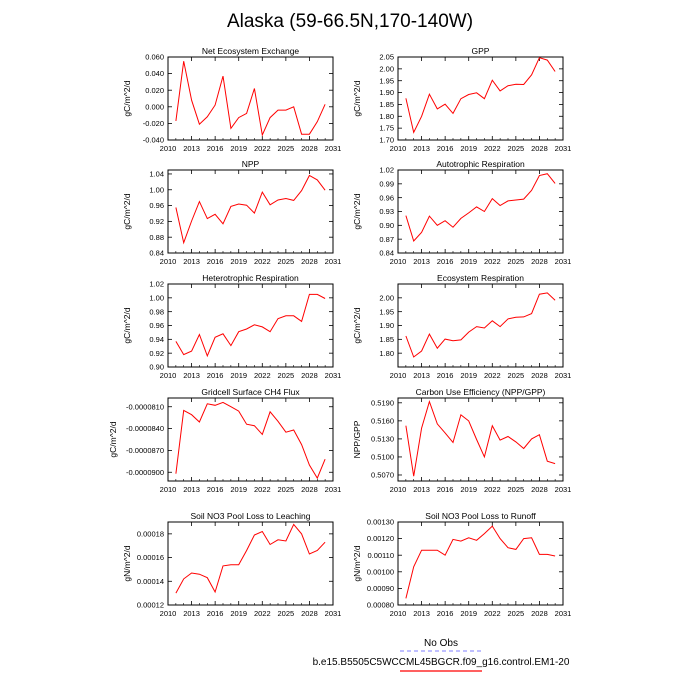 The image size is (700, 700). Describe the element at coordinates (150, 605) in the screenshot. I see `y-tick-label: 0.00012` at that location.